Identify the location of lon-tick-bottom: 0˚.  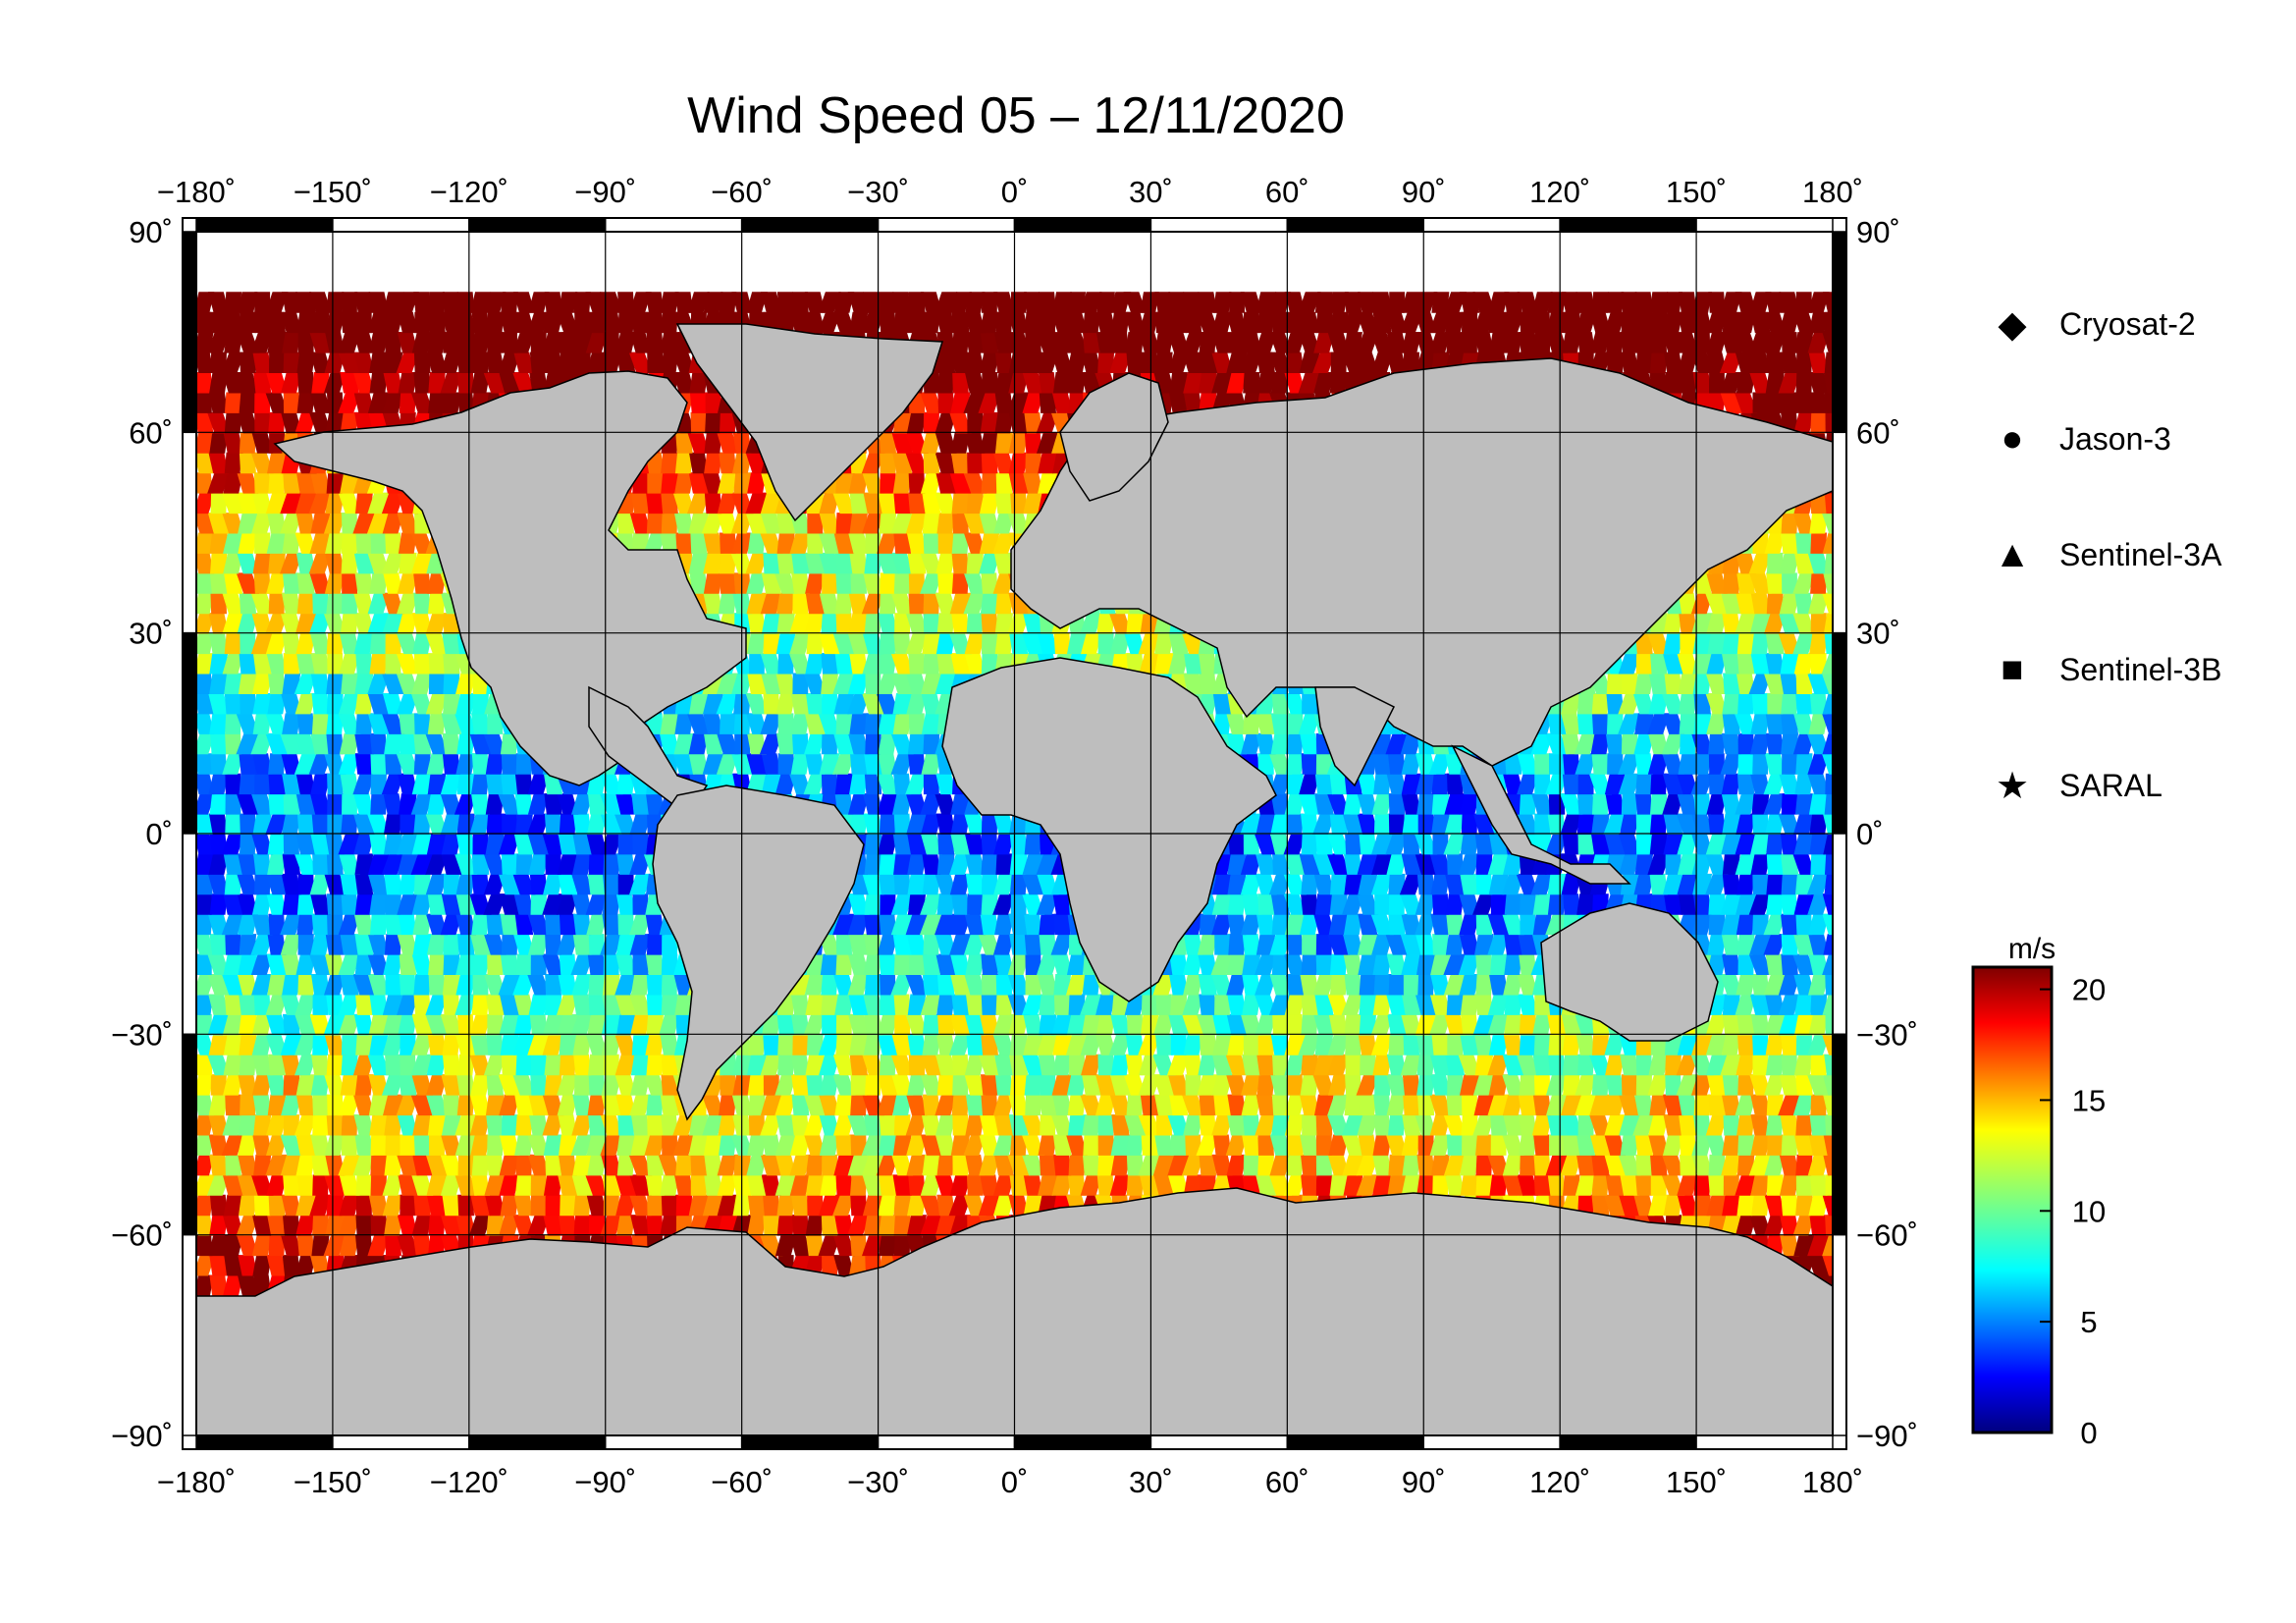
(1015, 1482).